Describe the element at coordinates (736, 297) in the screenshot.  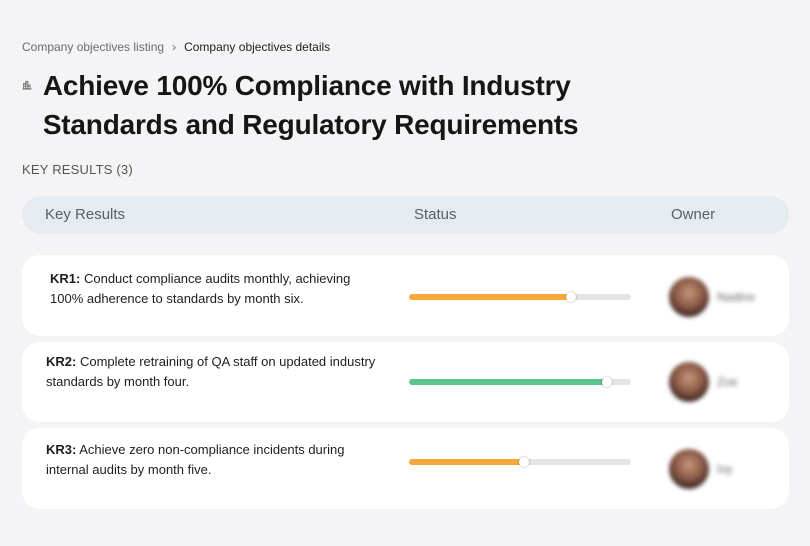
I see `owner-name: Nadine` at that location.